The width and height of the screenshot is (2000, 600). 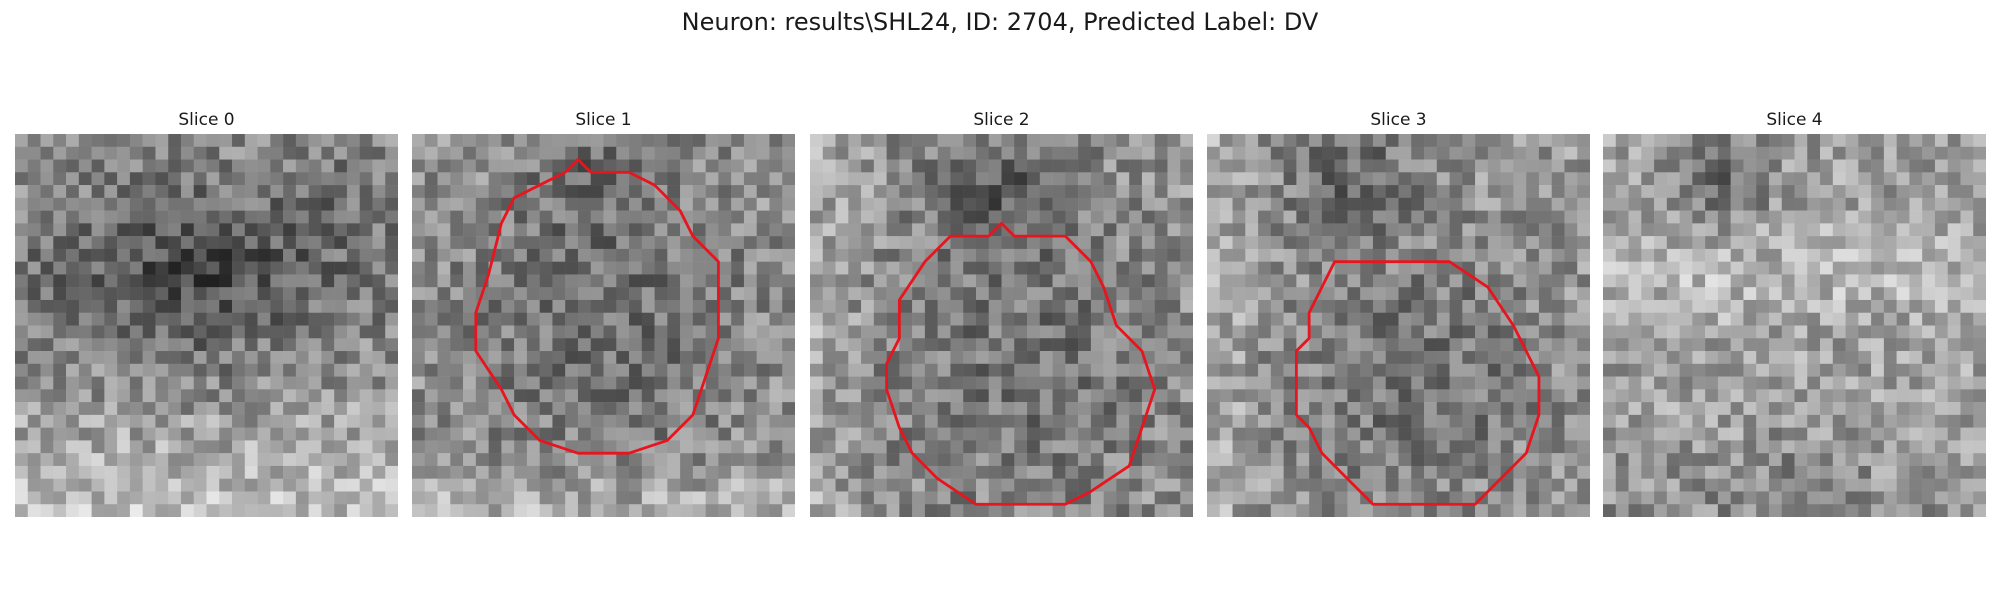 I want to click on slice-title: Slice 4, so click(x=1794, y=120).